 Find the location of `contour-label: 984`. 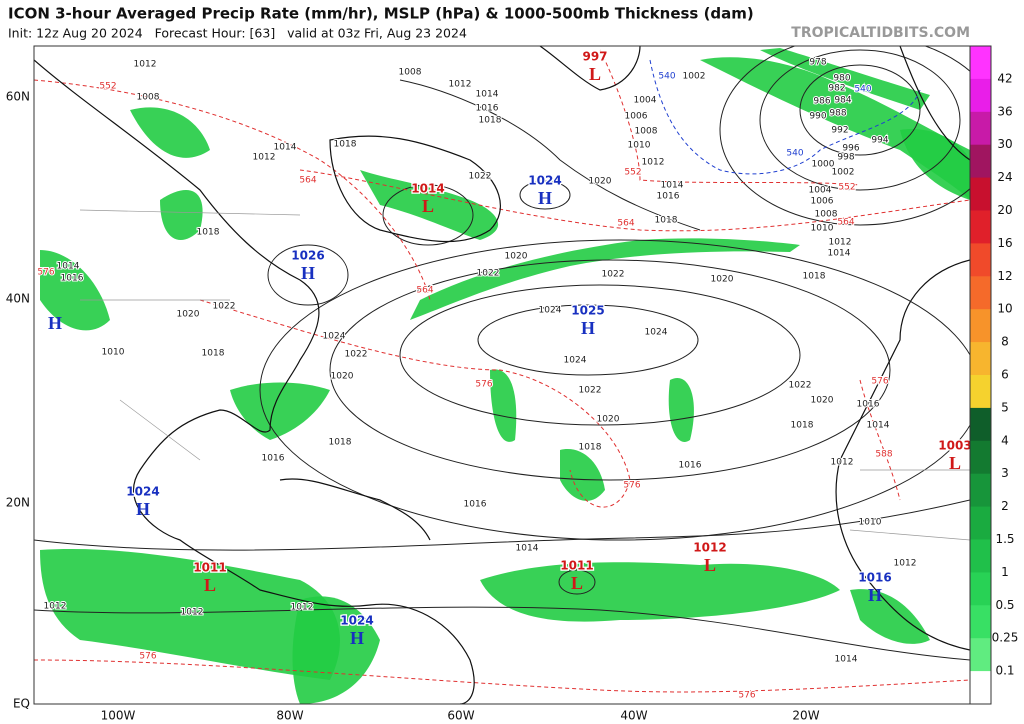

contour-label: 984 is located at coordinates (842, 101).